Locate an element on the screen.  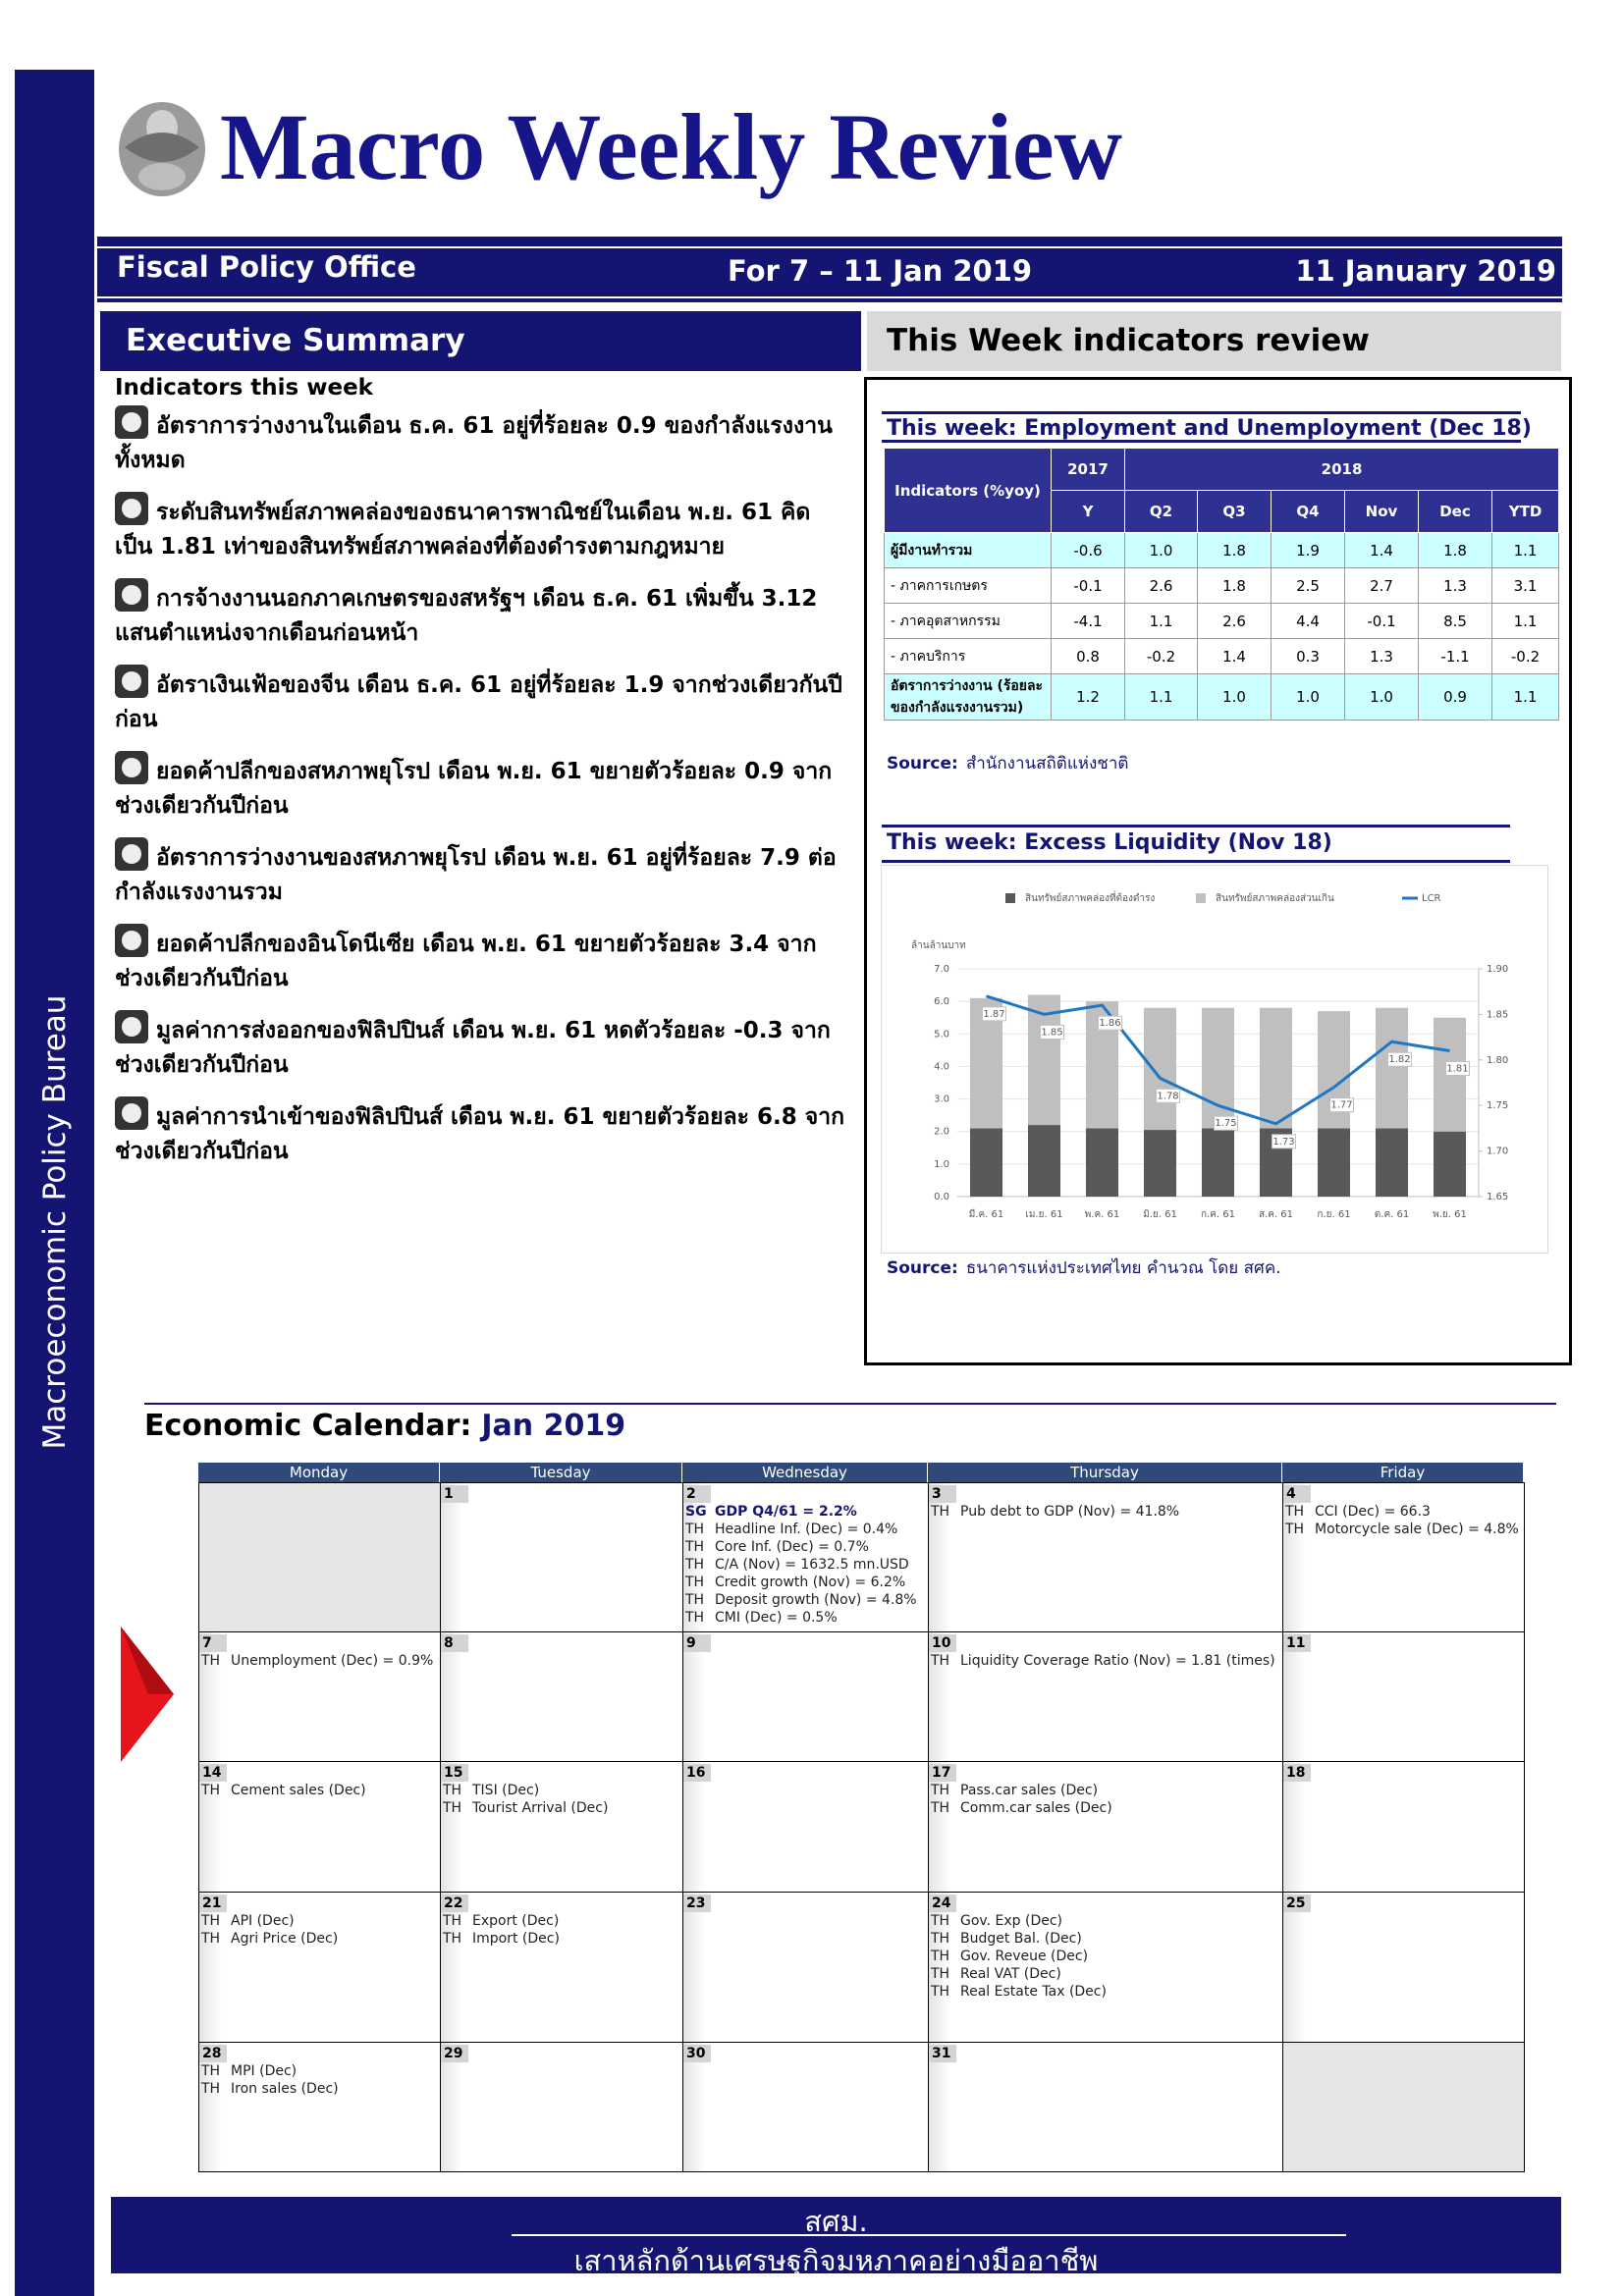
entry-text: Deposit growth (Nov) = 4.8% is located at coordinates (816, 1600).